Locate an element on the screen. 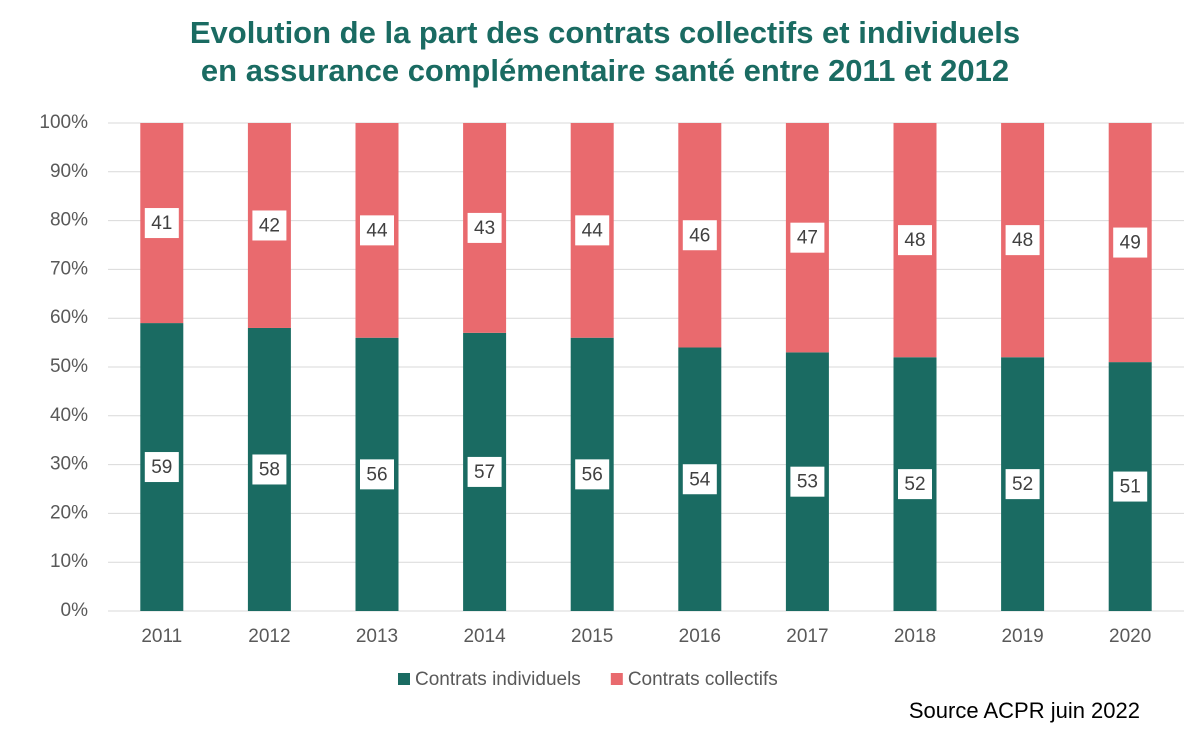 The image size is (1200, 738). data-label: 54 is located at coordinates (700, 479).